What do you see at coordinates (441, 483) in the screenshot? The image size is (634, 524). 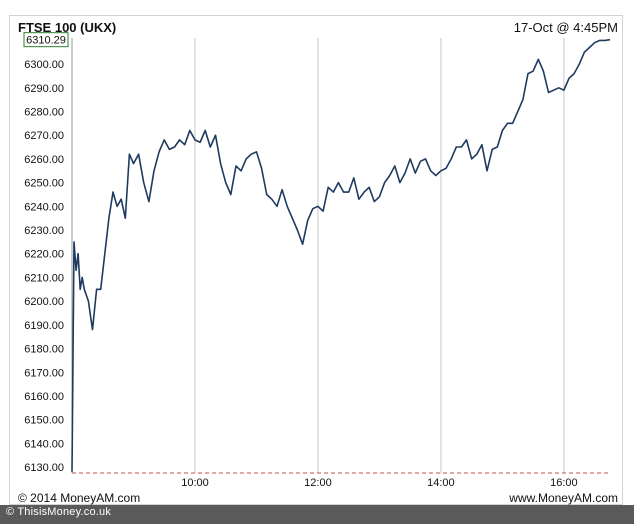 I see `x-tick-label: 14:00` at bounding box center [441, 483].